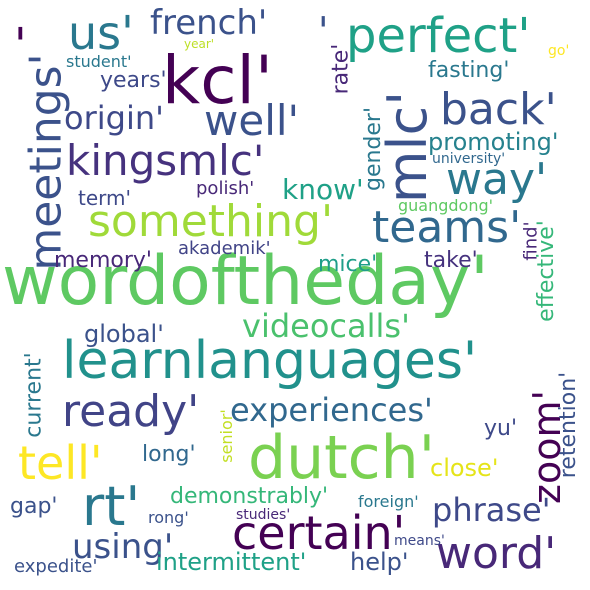 This screenshot has height=590, width=590. I want to click on word-demonstrably: demonstrably', so click(249, 496).